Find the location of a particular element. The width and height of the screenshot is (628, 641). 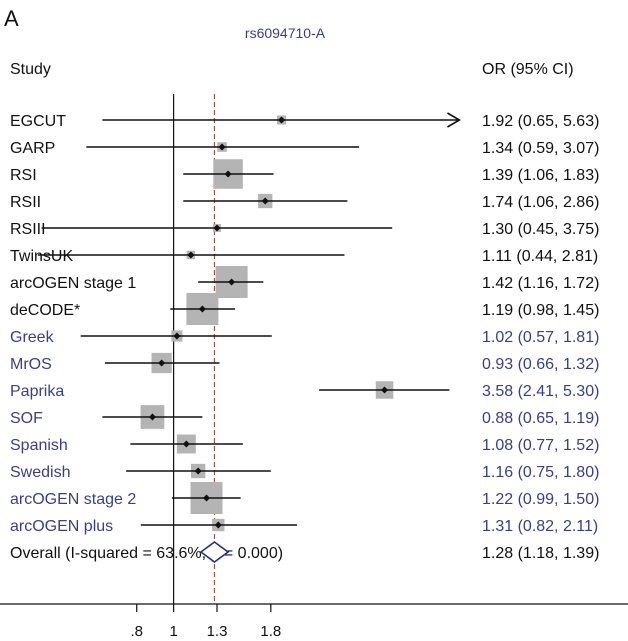

estimate-label: 1.19 (0.98, 1.45) is located at coordinates (540, 310).